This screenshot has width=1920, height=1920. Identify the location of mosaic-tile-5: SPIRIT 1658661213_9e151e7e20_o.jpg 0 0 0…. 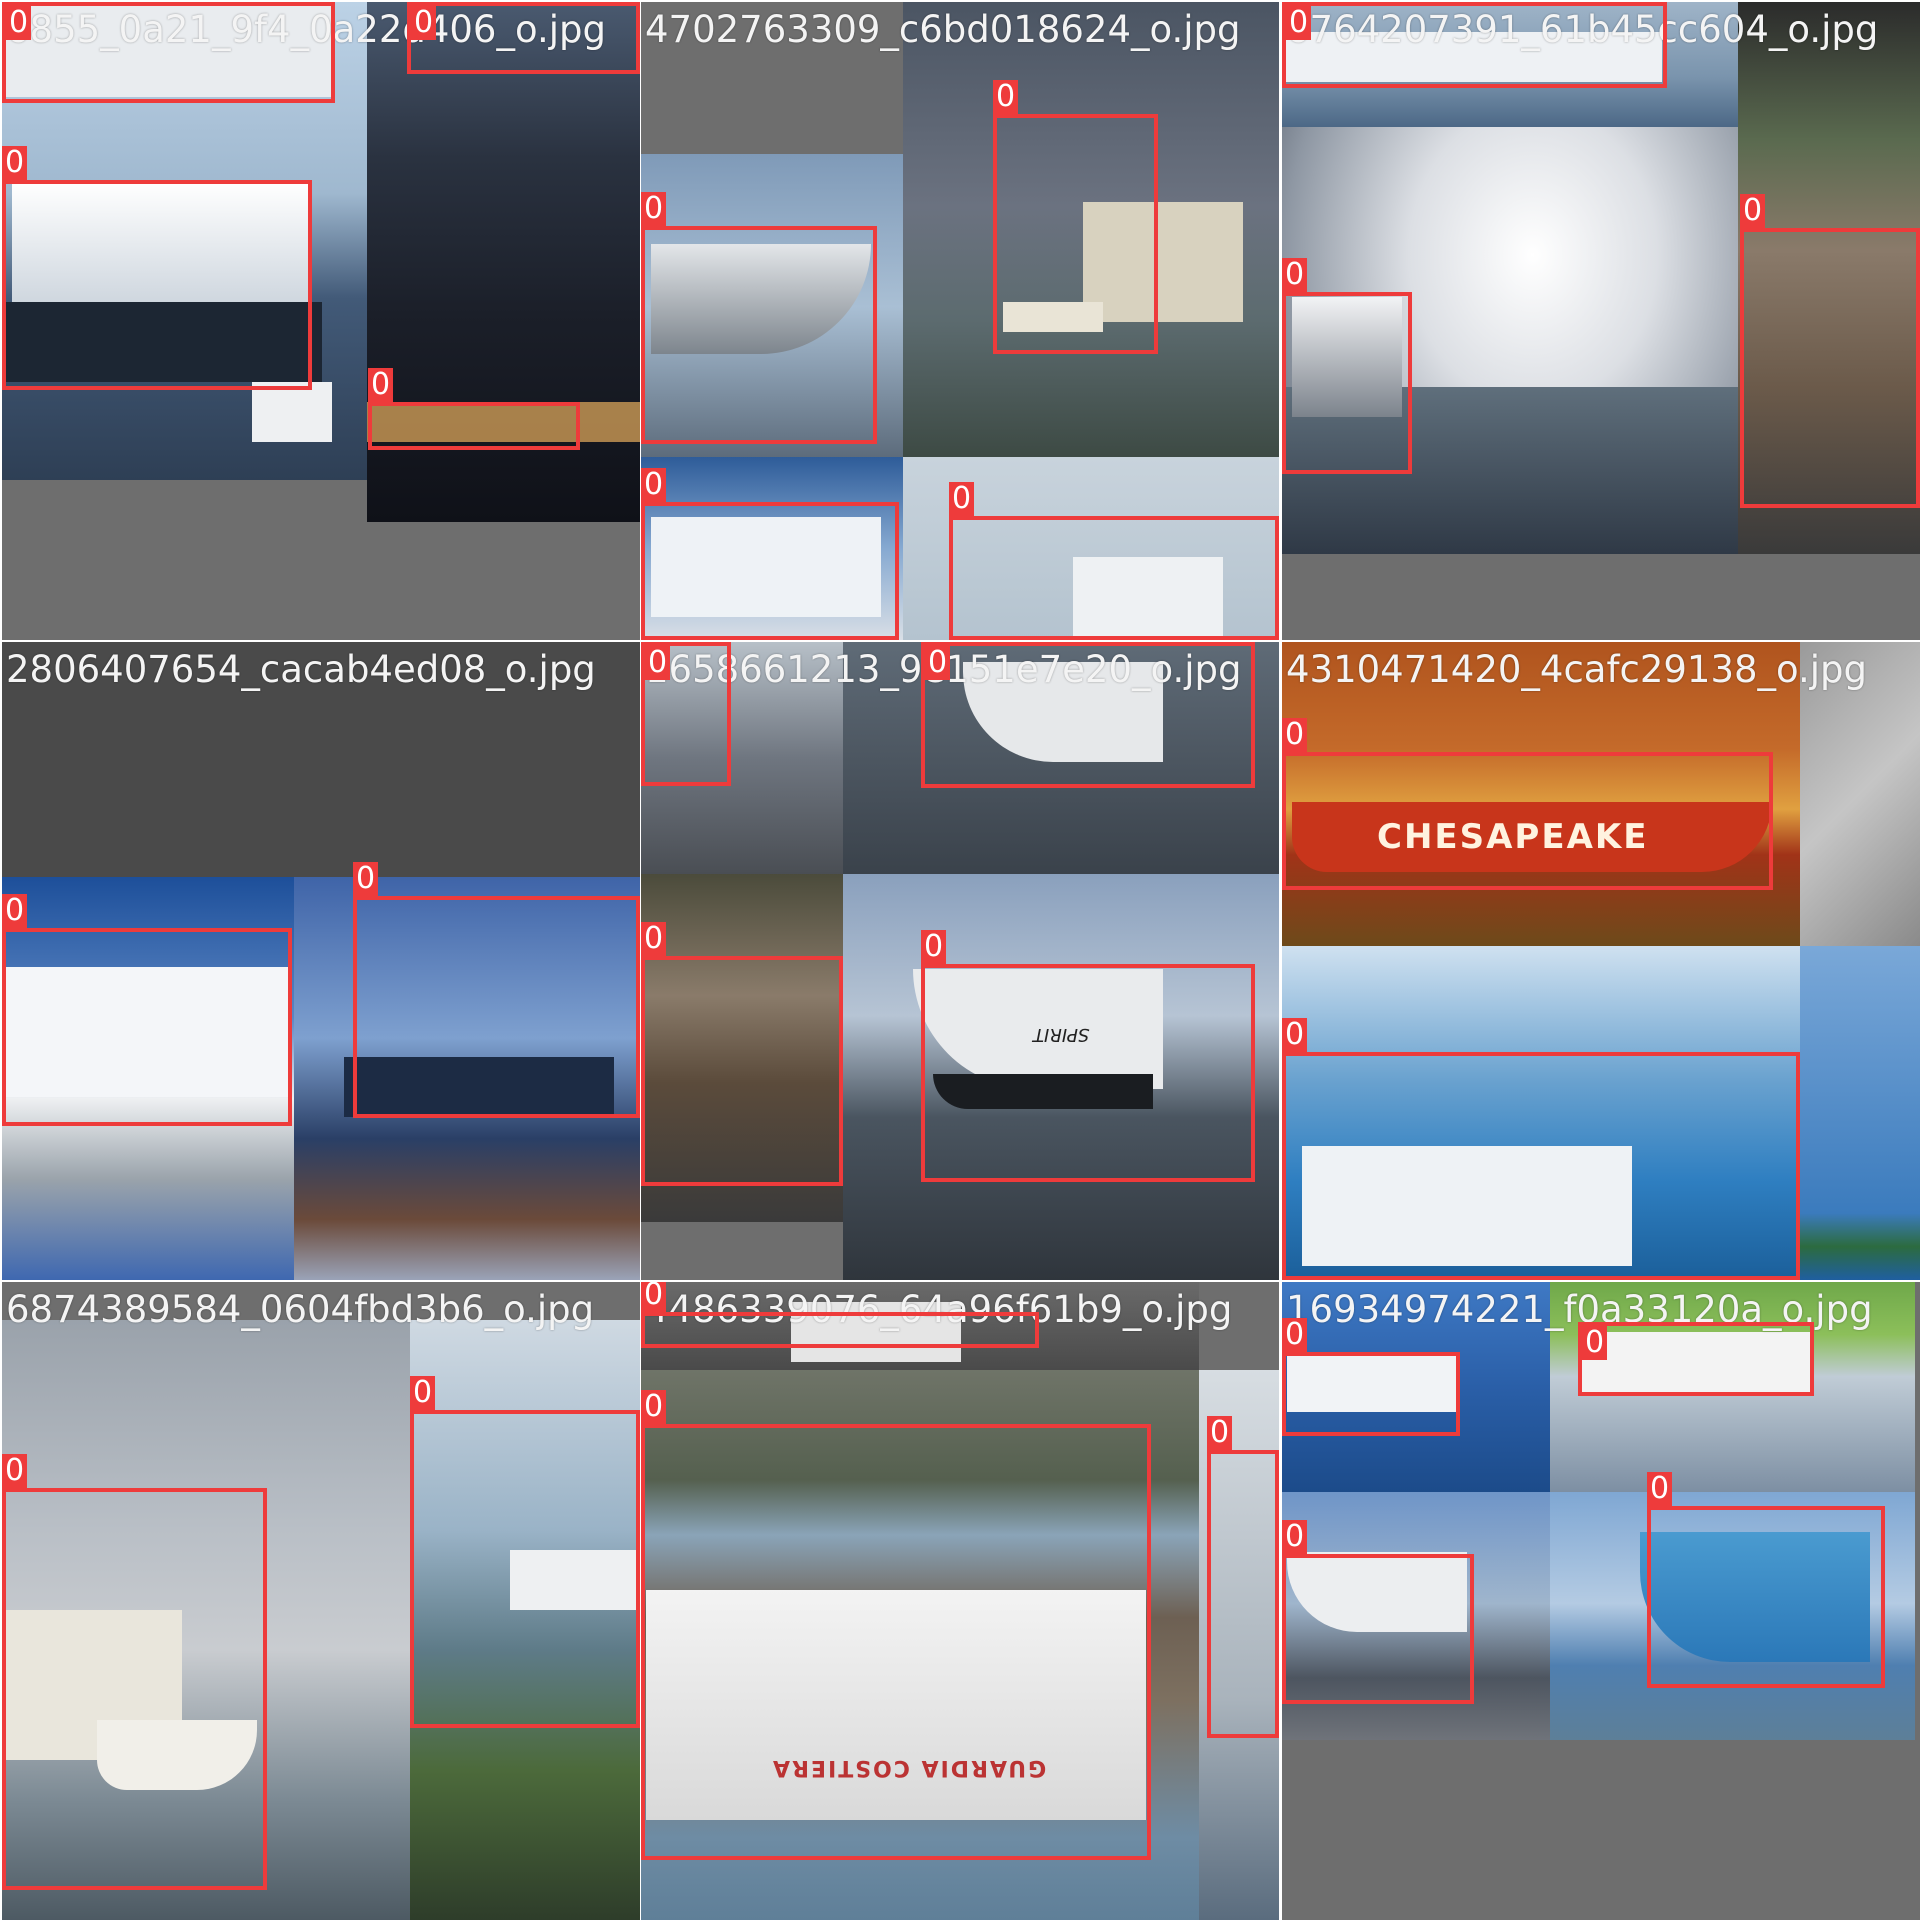
(960, 961).